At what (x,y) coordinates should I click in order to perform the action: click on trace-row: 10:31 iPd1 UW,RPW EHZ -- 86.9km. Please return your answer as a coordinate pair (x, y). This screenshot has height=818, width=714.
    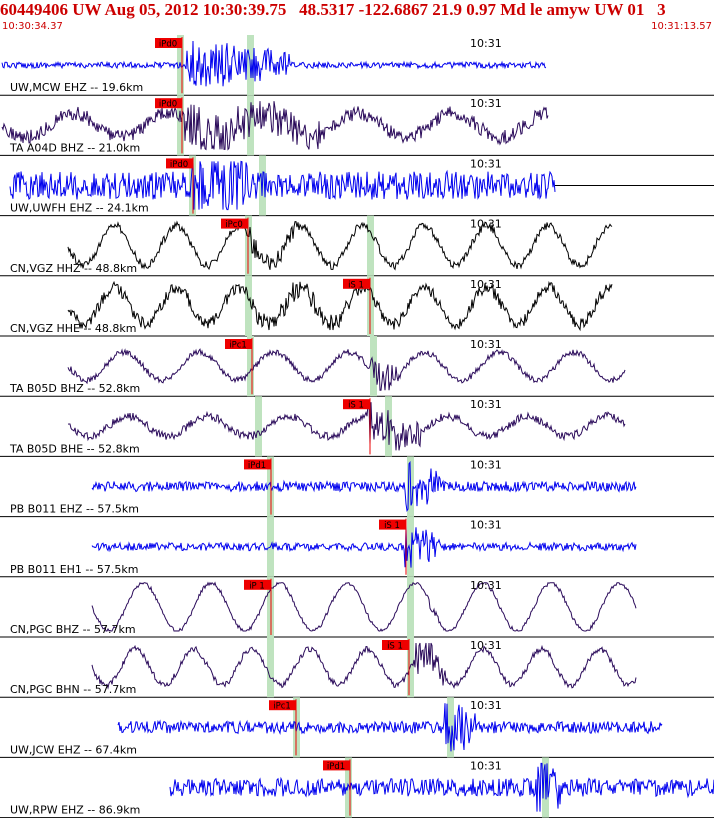
    Looking at the image, I should click on (357, 787).